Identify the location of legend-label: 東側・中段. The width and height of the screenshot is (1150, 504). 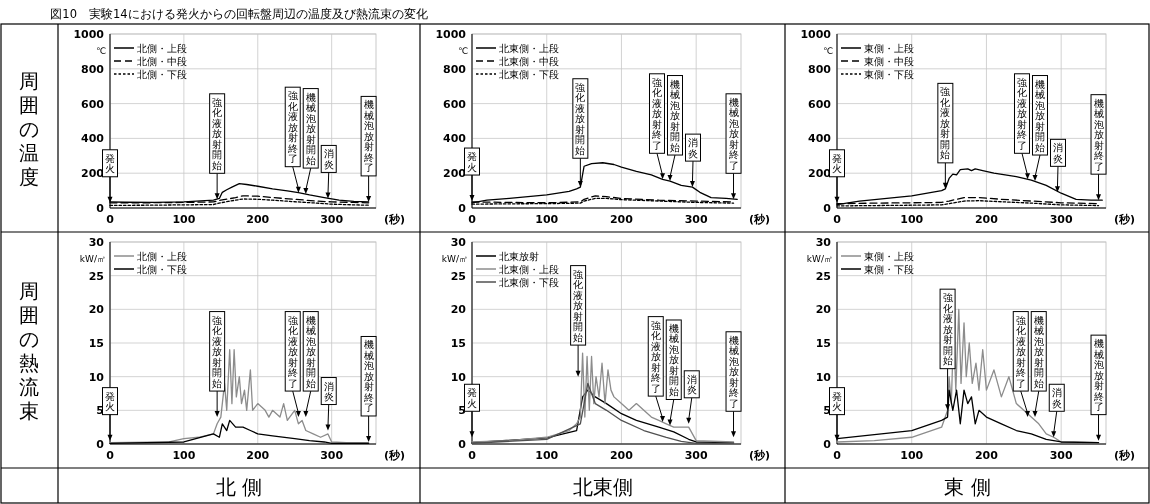
(889, 61).